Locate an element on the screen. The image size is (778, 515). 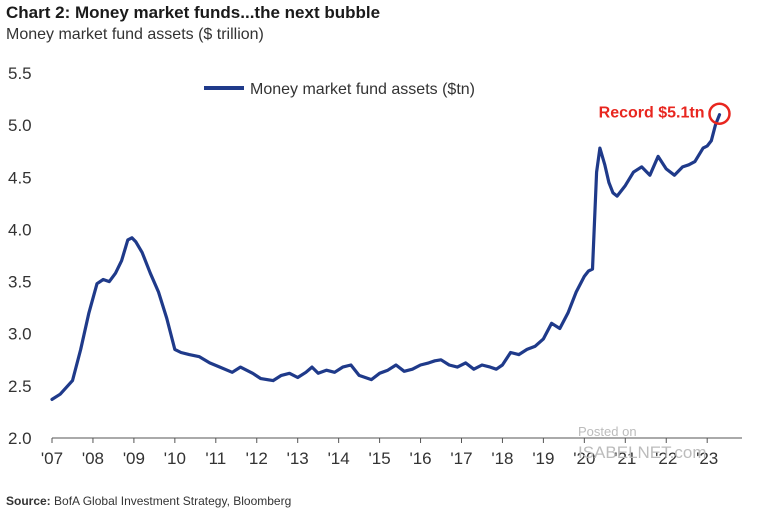
x-tick-label: '13 is located at coordinates (298, 458).